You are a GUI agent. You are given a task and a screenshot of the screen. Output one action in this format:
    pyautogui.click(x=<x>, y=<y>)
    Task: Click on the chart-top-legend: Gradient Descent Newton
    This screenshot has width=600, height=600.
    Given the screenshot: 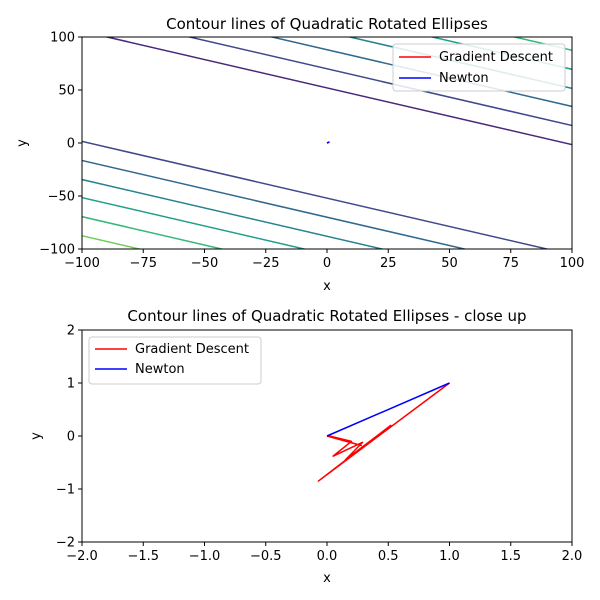 What is the action you would take?
    pyautogui.click(x=479, y=67)
    